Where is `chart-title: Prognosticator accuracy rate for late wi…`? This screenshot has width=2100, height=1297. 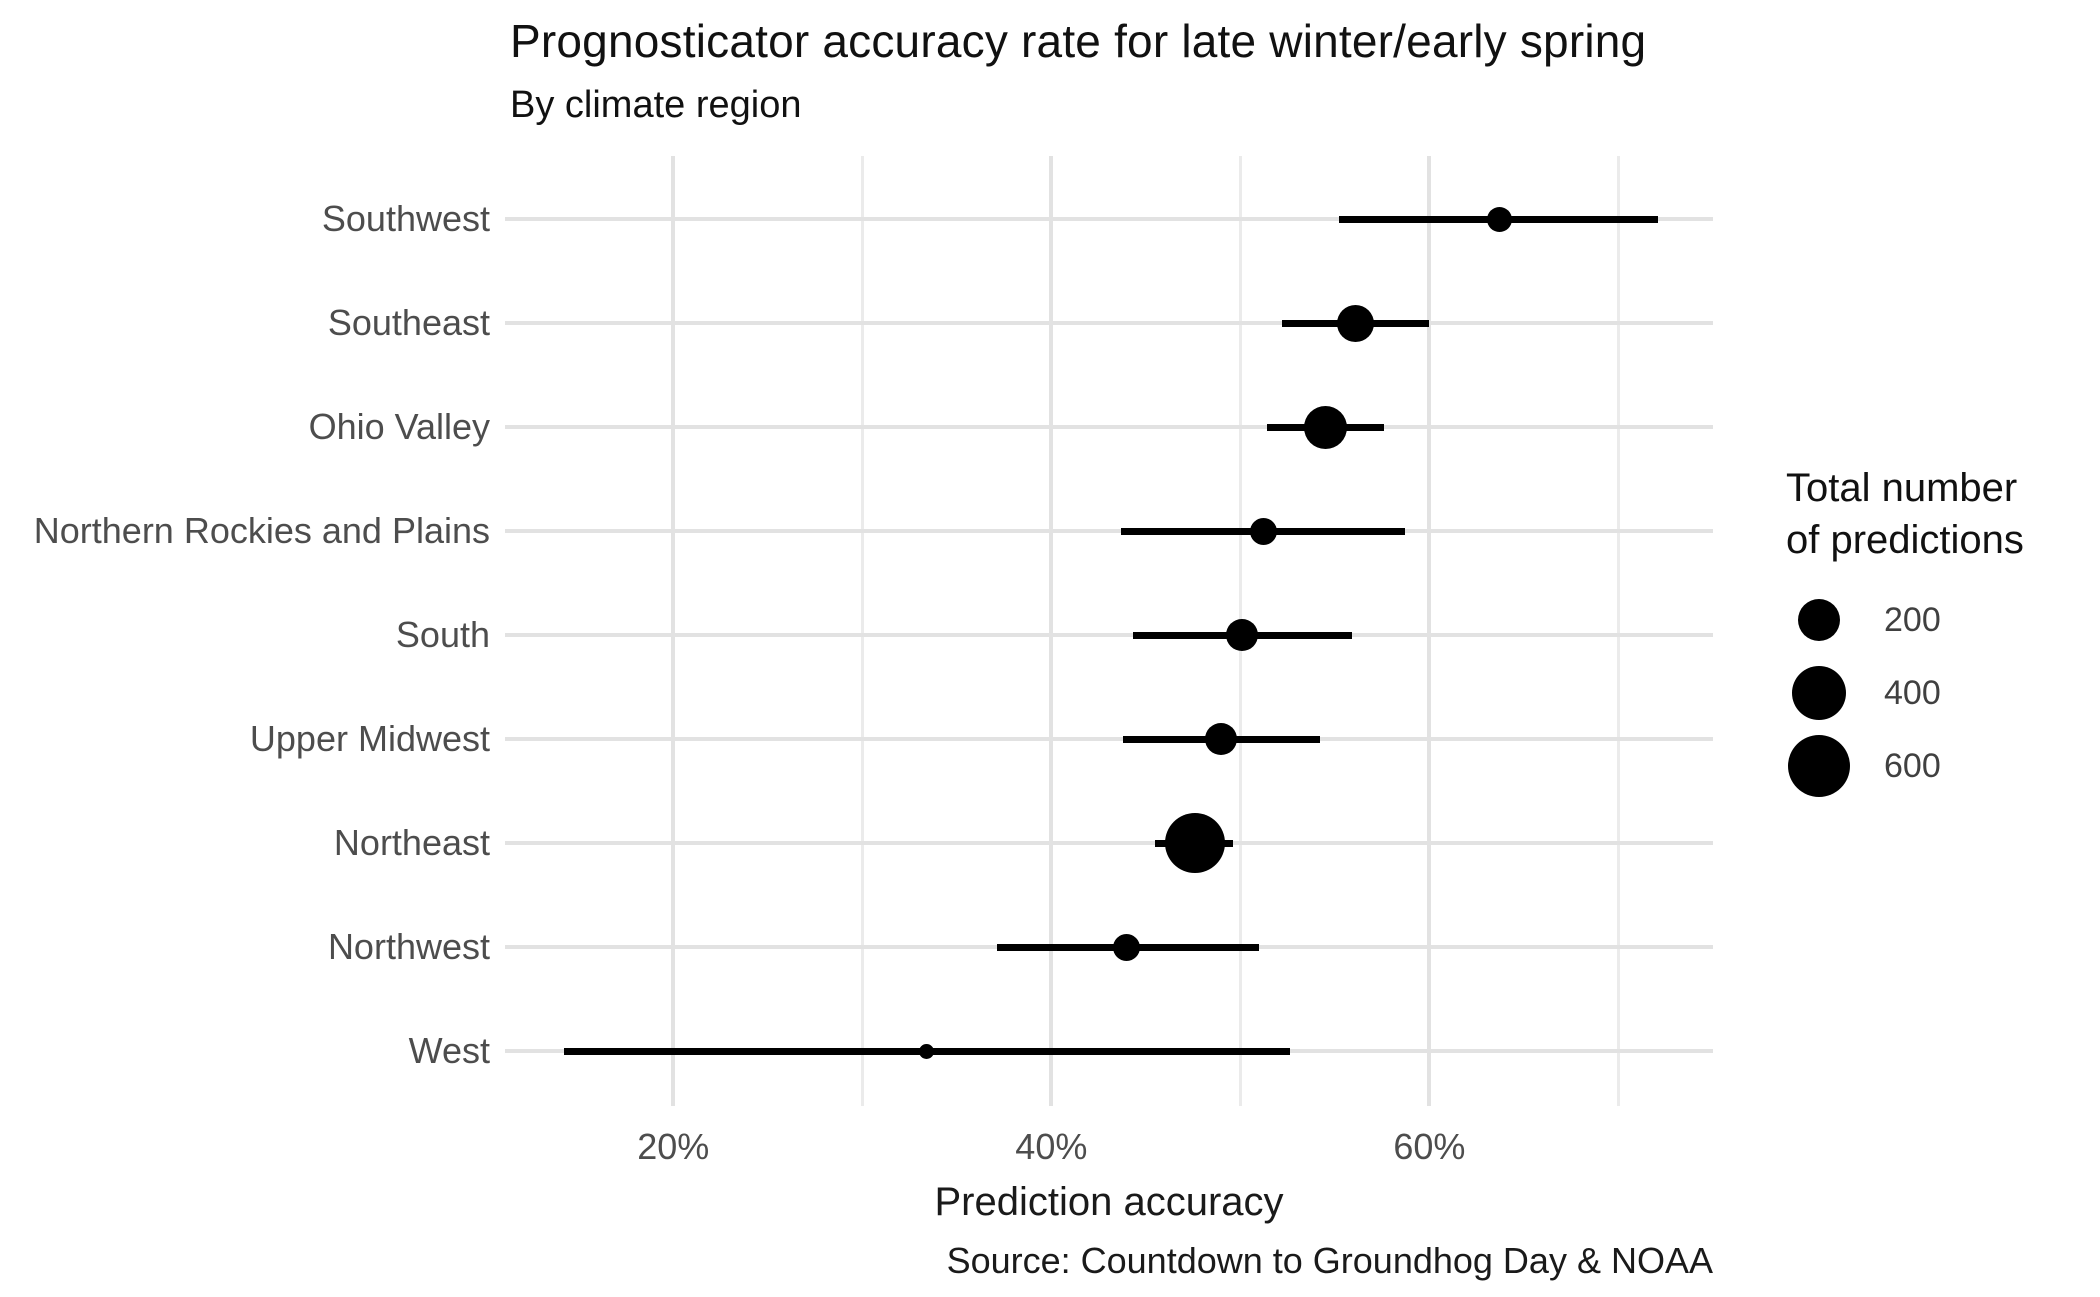
chart-title: Prognosticator accuracy rate for late wi… is located at coordinates (1078, 41).